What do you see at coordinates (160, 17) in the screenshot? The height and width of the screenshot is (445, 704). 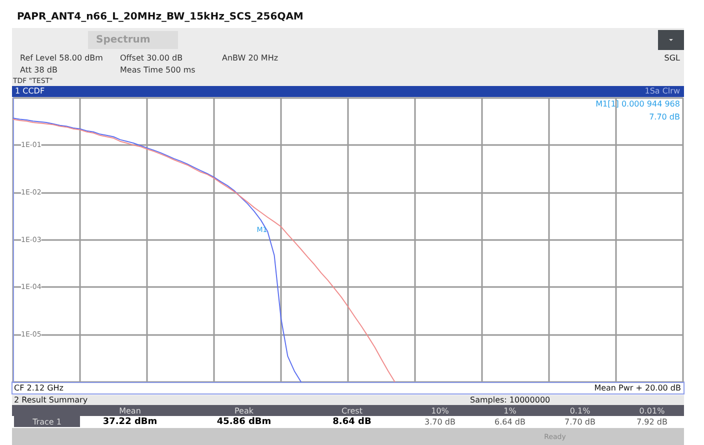 I see `chart-title: PAPR_ANT4_n66_L_20MHz_BW_15kHz_SCS_256QAM` at bounding box center [160, 17].